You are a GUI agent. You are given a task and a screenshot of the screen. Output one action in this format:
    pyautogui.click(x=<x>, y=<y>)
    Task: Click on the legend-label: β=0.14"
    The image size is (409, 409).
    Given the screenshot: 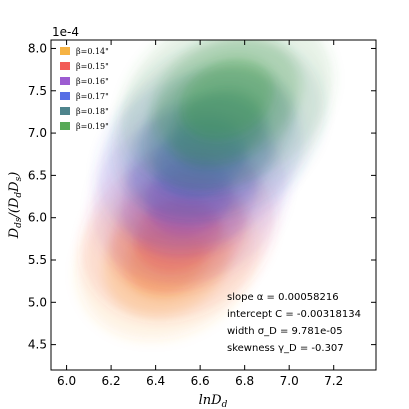 What is the action you would take?
    pyautogui.click(x=92, y=51)
    